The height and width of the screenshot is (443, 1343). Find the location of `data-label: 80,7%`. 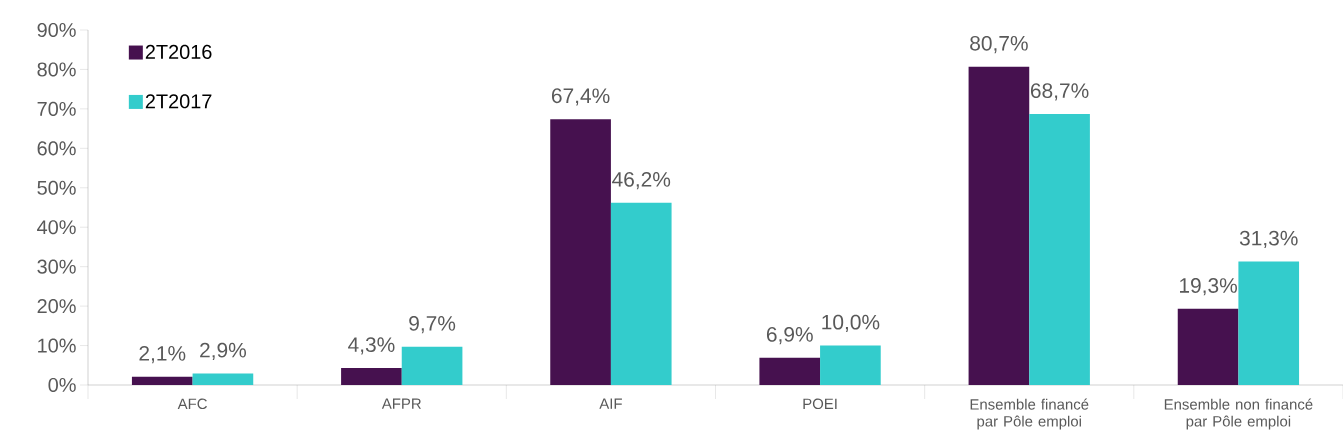

data-label: 80,7% is located at coordinates (999, 44).